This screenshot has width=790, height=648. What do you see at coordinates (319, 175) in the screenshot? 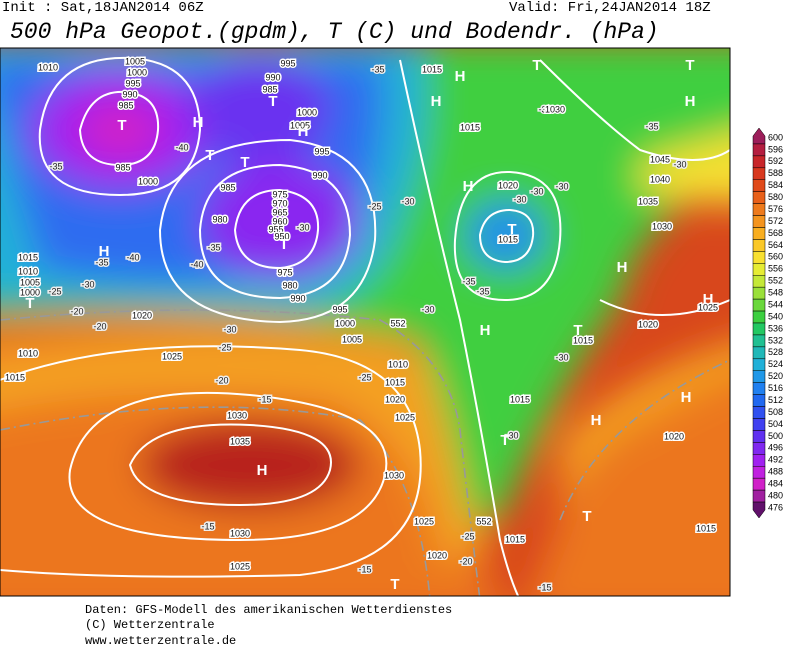
I see `isobar-label: 990` at bounding box center [319, 175].